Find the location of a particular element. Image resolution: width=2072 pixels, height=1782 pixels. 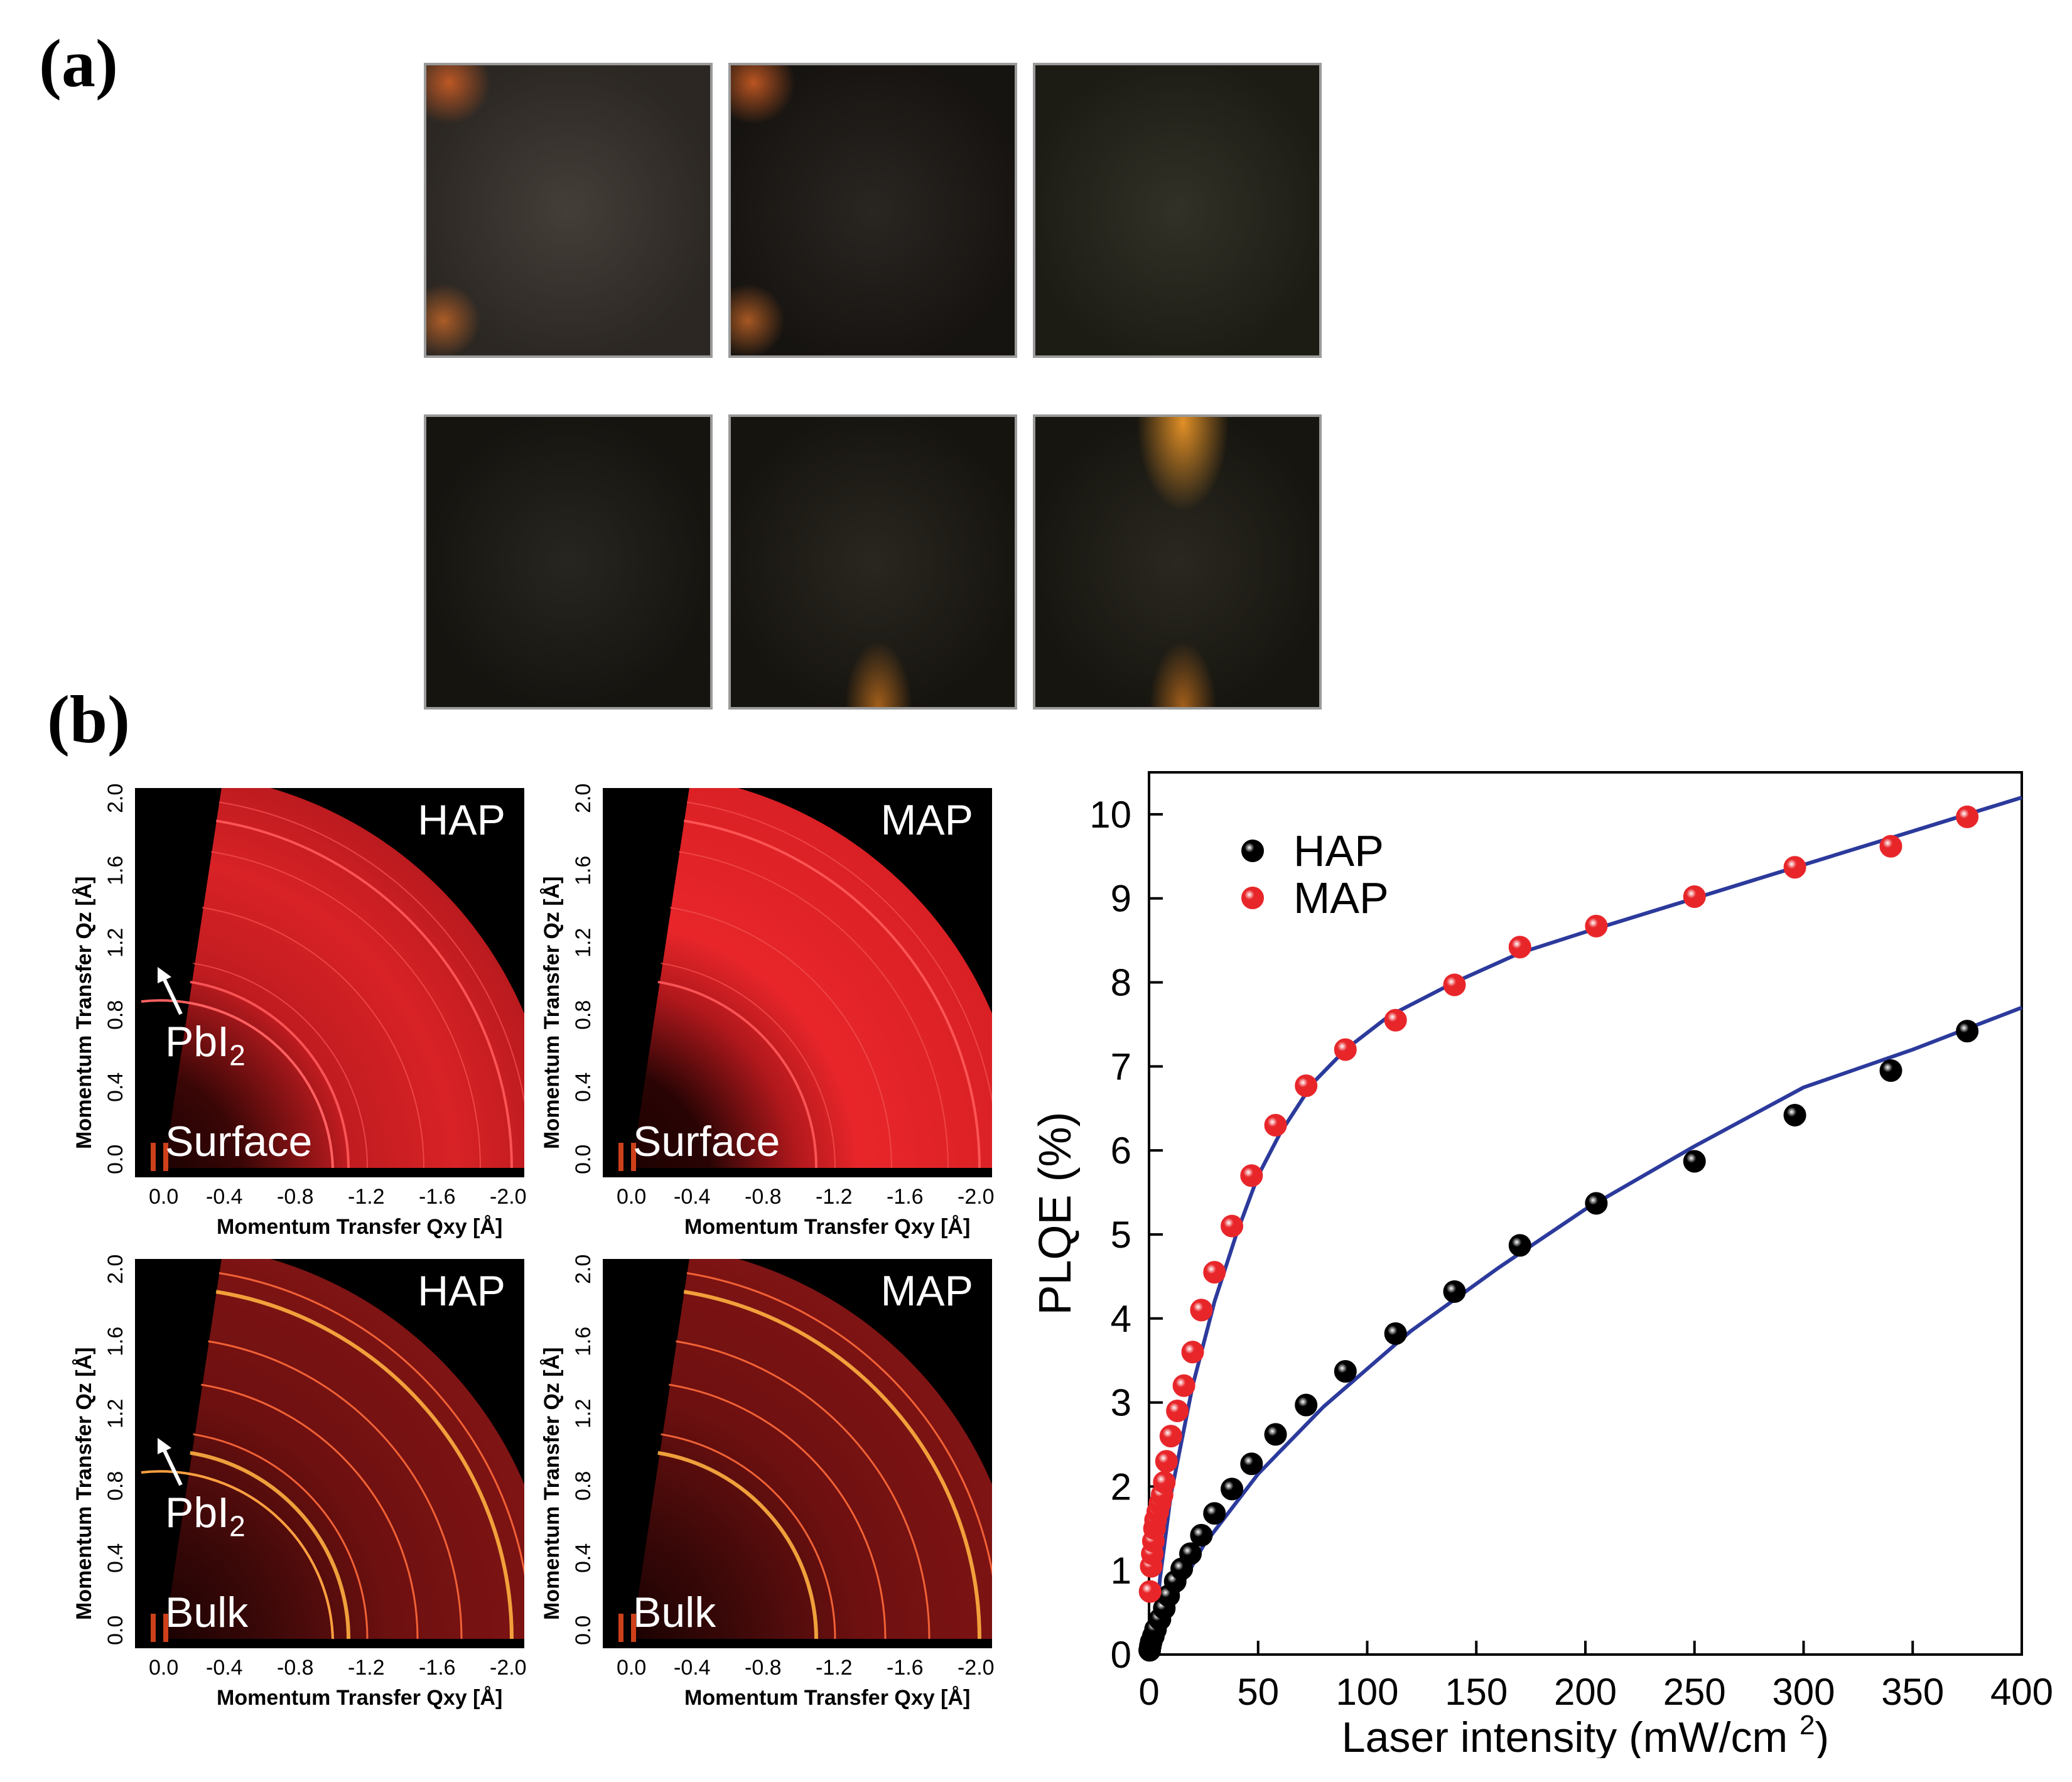

x-tick-label: 150 is located at coordinates (1476, 1692).